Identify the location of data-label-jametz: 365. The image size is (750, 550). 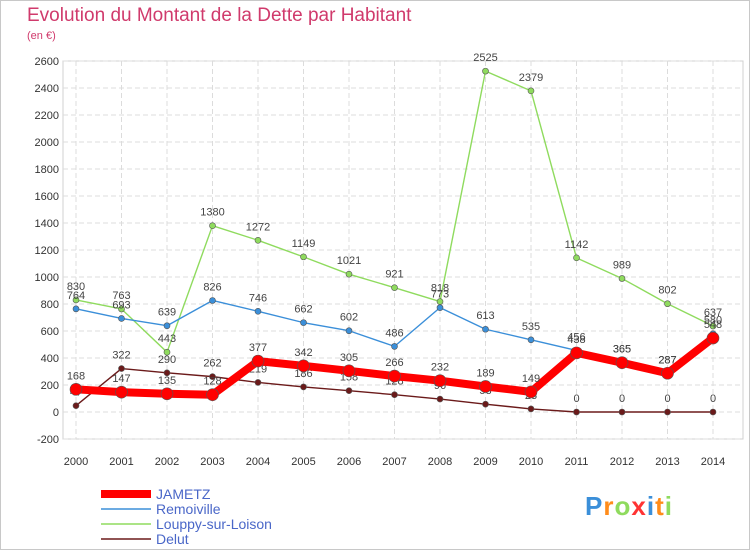
(622, 350).